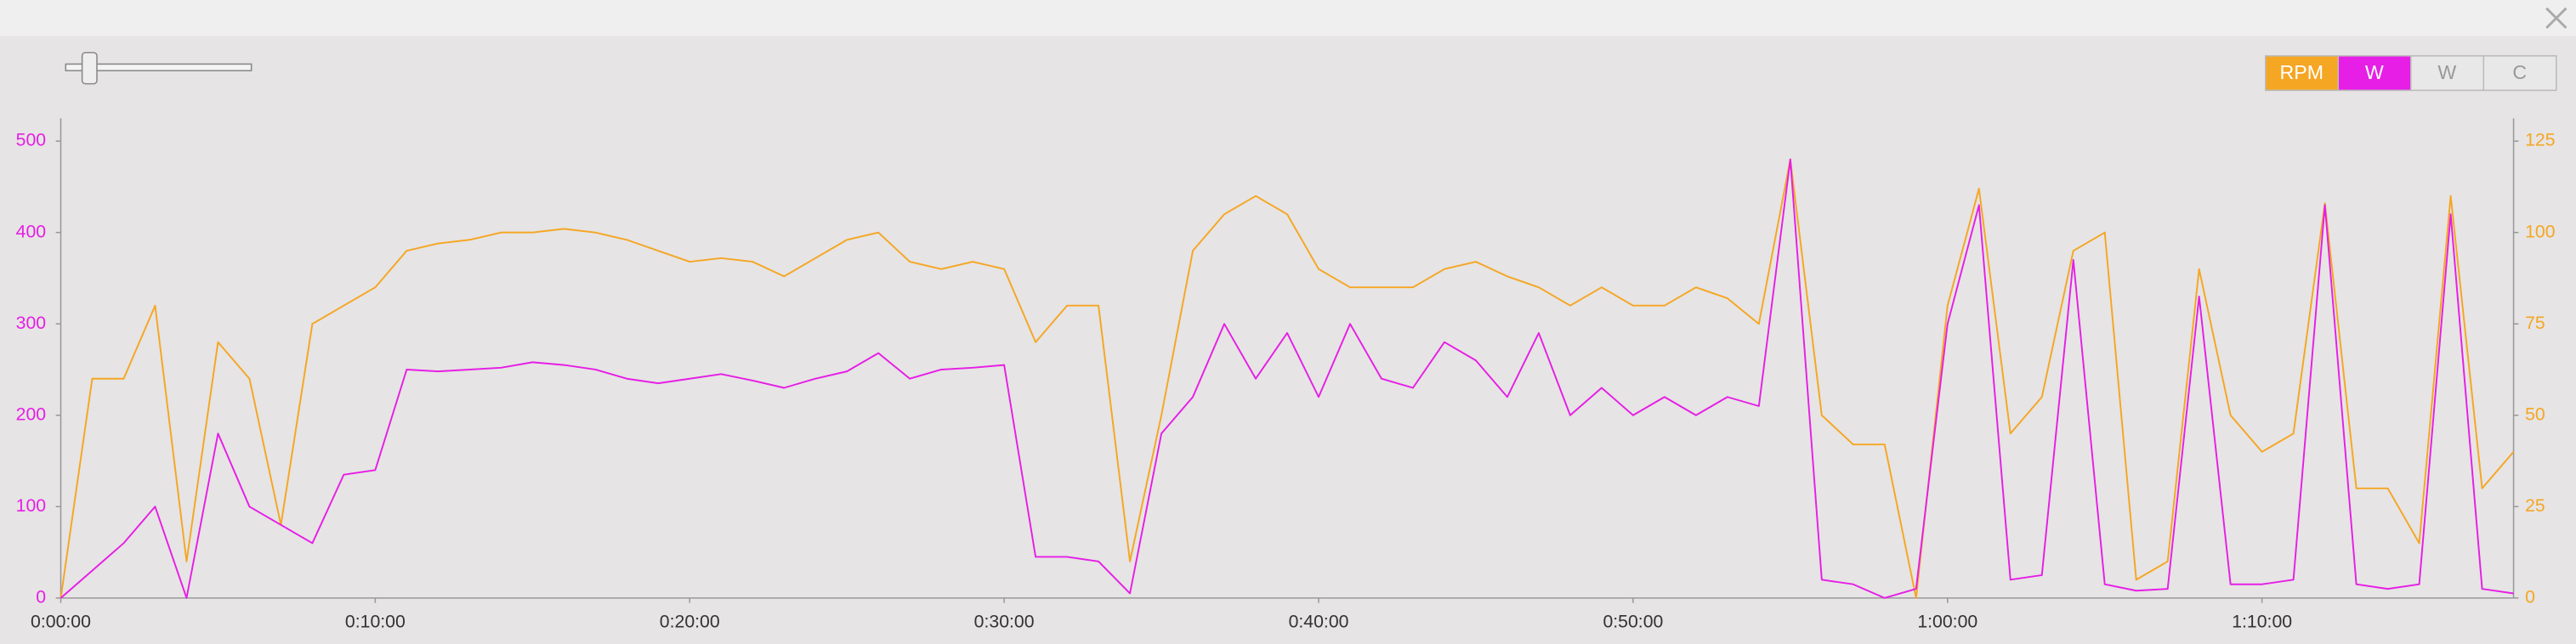 This screenshot has height=644, width=2576. I want to click on toggle-button-label: RPM, so click(2302, 72).